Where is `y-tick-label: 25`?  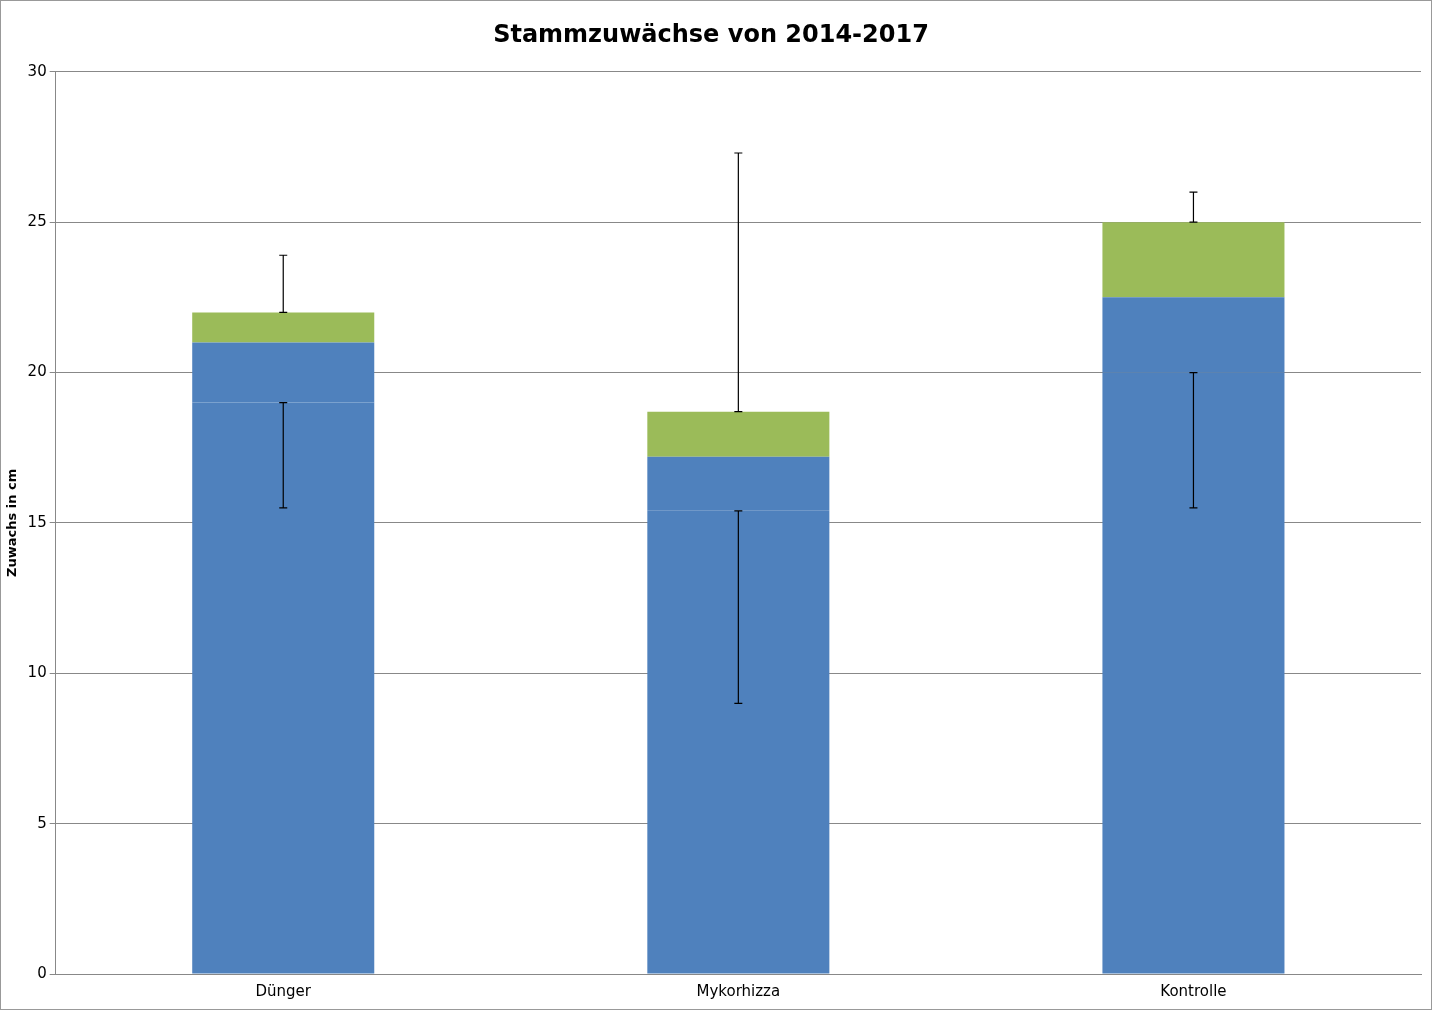 y-tick-label: 25 is located at coordinates (37, 221).